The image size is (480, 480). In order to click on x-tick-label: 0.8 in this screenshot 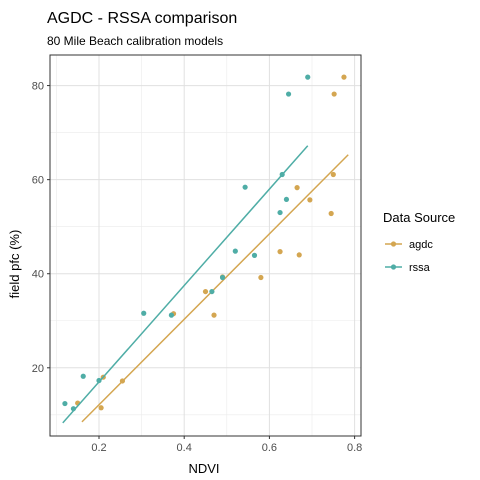, I will do `click(354, 448)`.